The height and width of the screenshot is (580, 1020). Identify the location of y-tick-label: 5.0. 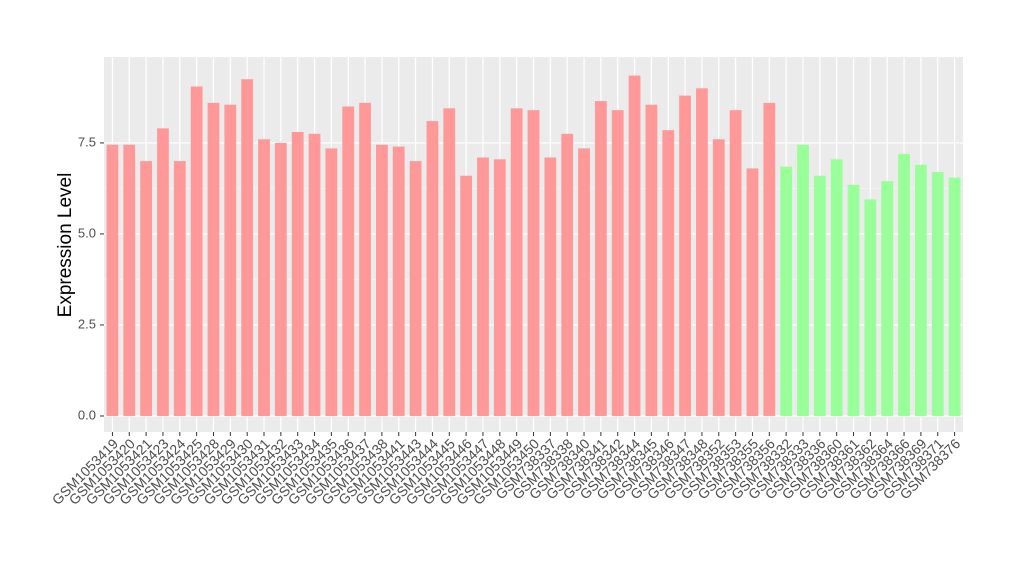
(87, 232).